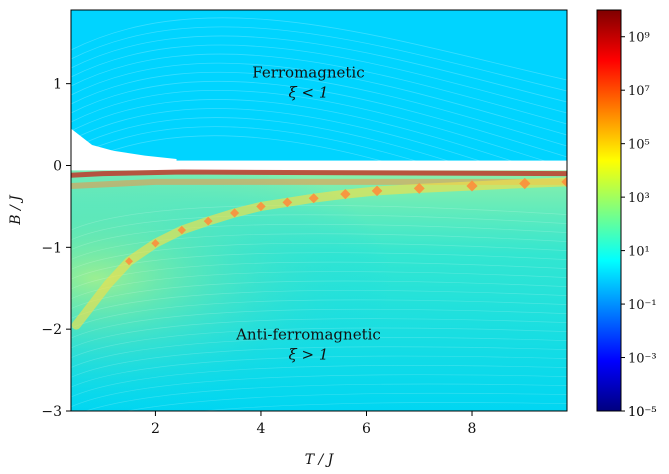  I want to click on region-label-ferromagnetic: Ferromagnetic, so click(308, 73).